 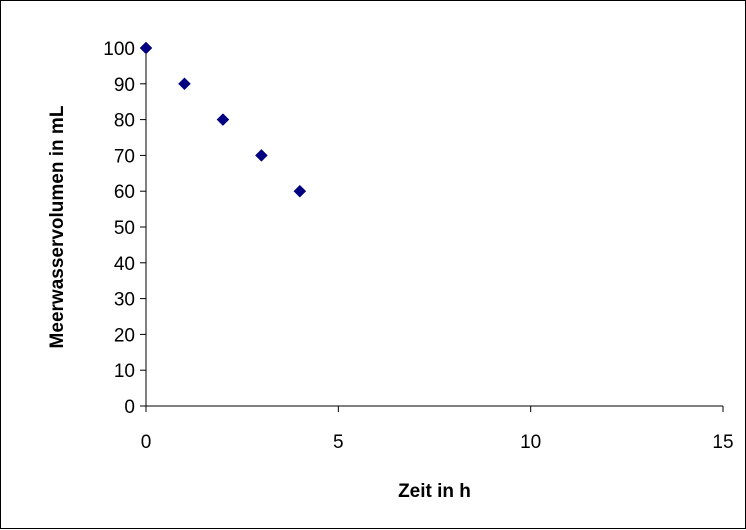 What do you see at coordinates (57, 226) in the screenshot?
I see `y-axis-title: Meerwasservolumen in mL` at bounding box center [57, 226].